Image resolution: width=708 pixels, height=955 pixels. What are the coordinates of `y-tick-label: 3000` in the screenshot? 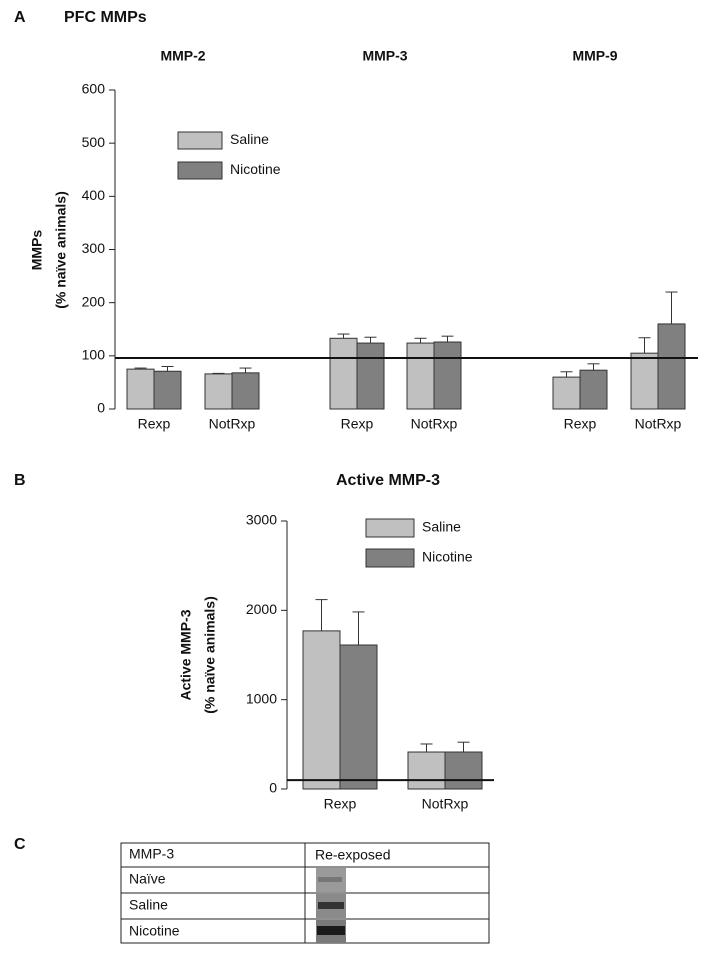 It's located at (261, 520).